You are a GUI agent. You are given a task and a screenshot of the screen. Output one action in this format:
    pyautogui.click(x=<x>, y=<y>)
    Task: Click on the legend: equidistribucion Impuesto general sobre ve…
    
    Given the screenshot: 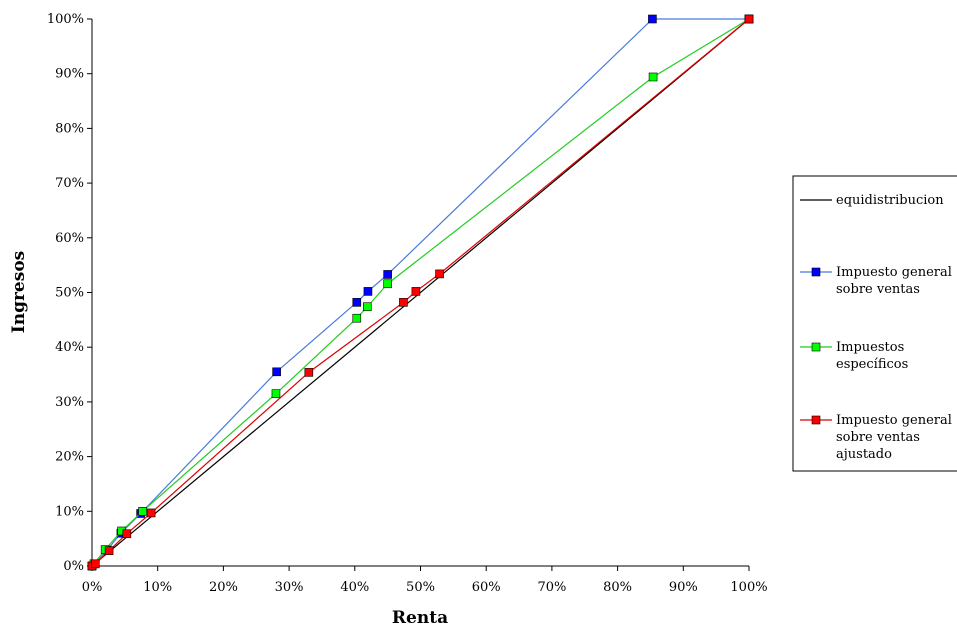 What is the action you would take?
    pyautogui.click(x=874, y=323)
    